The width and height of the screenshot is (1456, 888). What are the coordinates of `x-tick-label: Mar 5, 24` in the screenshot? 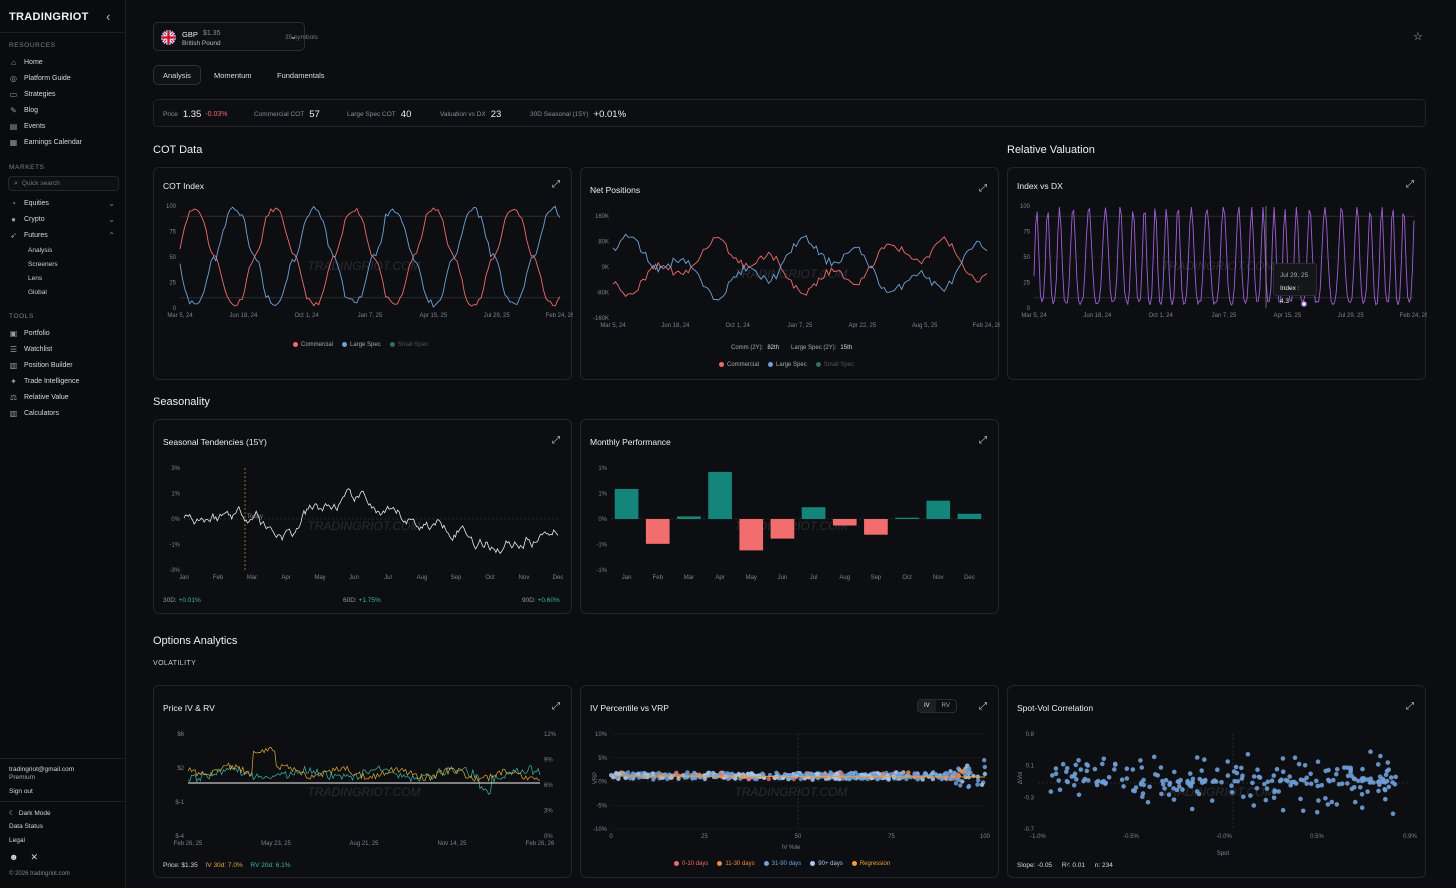 It's located at (613, 326).